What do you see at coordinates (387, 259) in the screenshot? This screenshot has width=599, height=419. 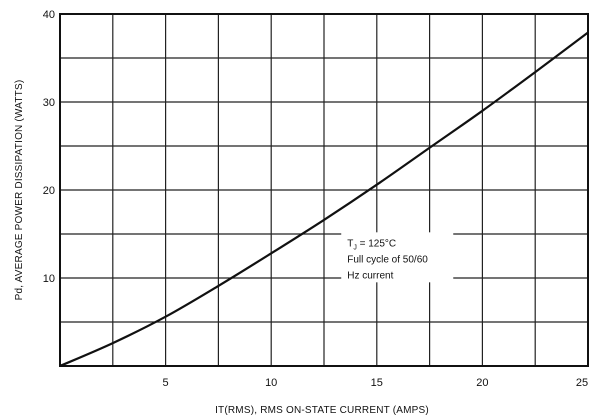 I see `annotation-line-2: Full cycle of 50/60` at bounding box center [387, 259].